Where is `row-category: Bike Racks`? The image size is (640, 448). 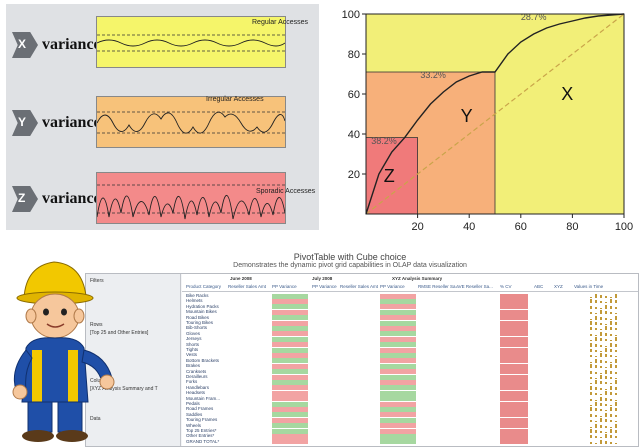 row-category: Bike Racks is located at coordinates (197, 295).